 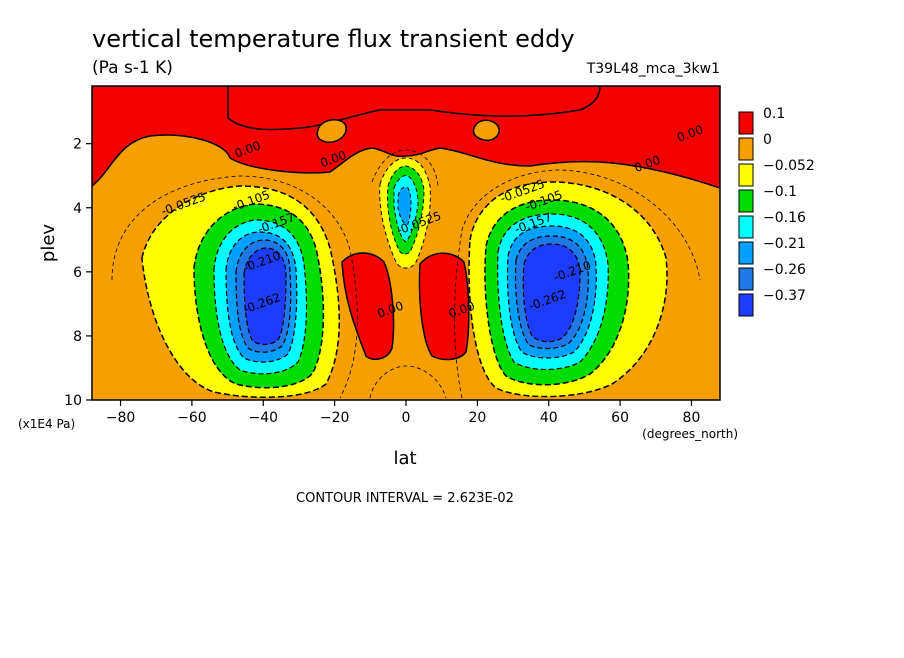 I want to click on y-tick-label: 8, so click(x=77, y=337).